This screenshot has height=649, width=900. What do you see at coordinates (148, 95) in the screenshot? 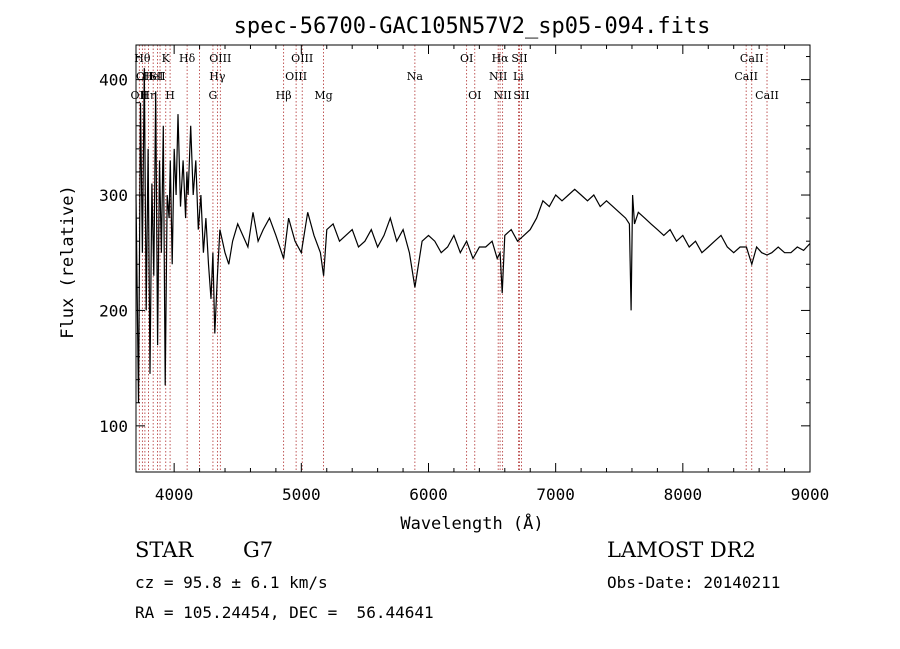
I see `spectral-line-label: Hη` at bounding box center [148, 95].